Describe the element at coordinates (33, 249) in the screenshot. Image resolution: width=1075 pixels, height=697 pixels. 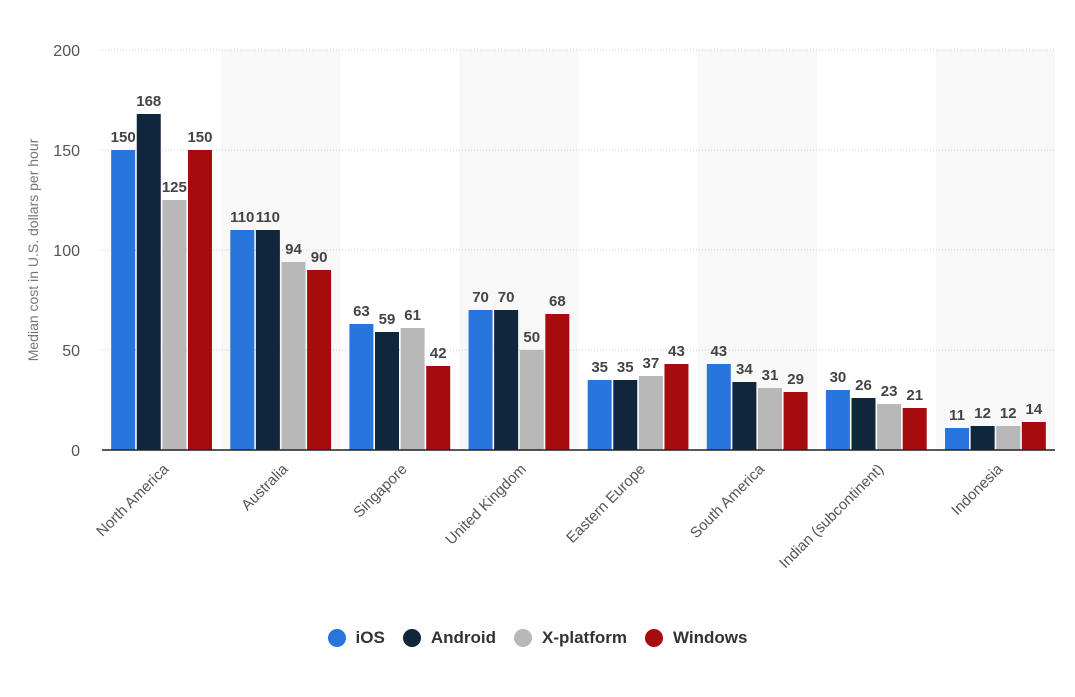
I see `y-axis-label: Median cost in U.S. dollars per hour` at that location.